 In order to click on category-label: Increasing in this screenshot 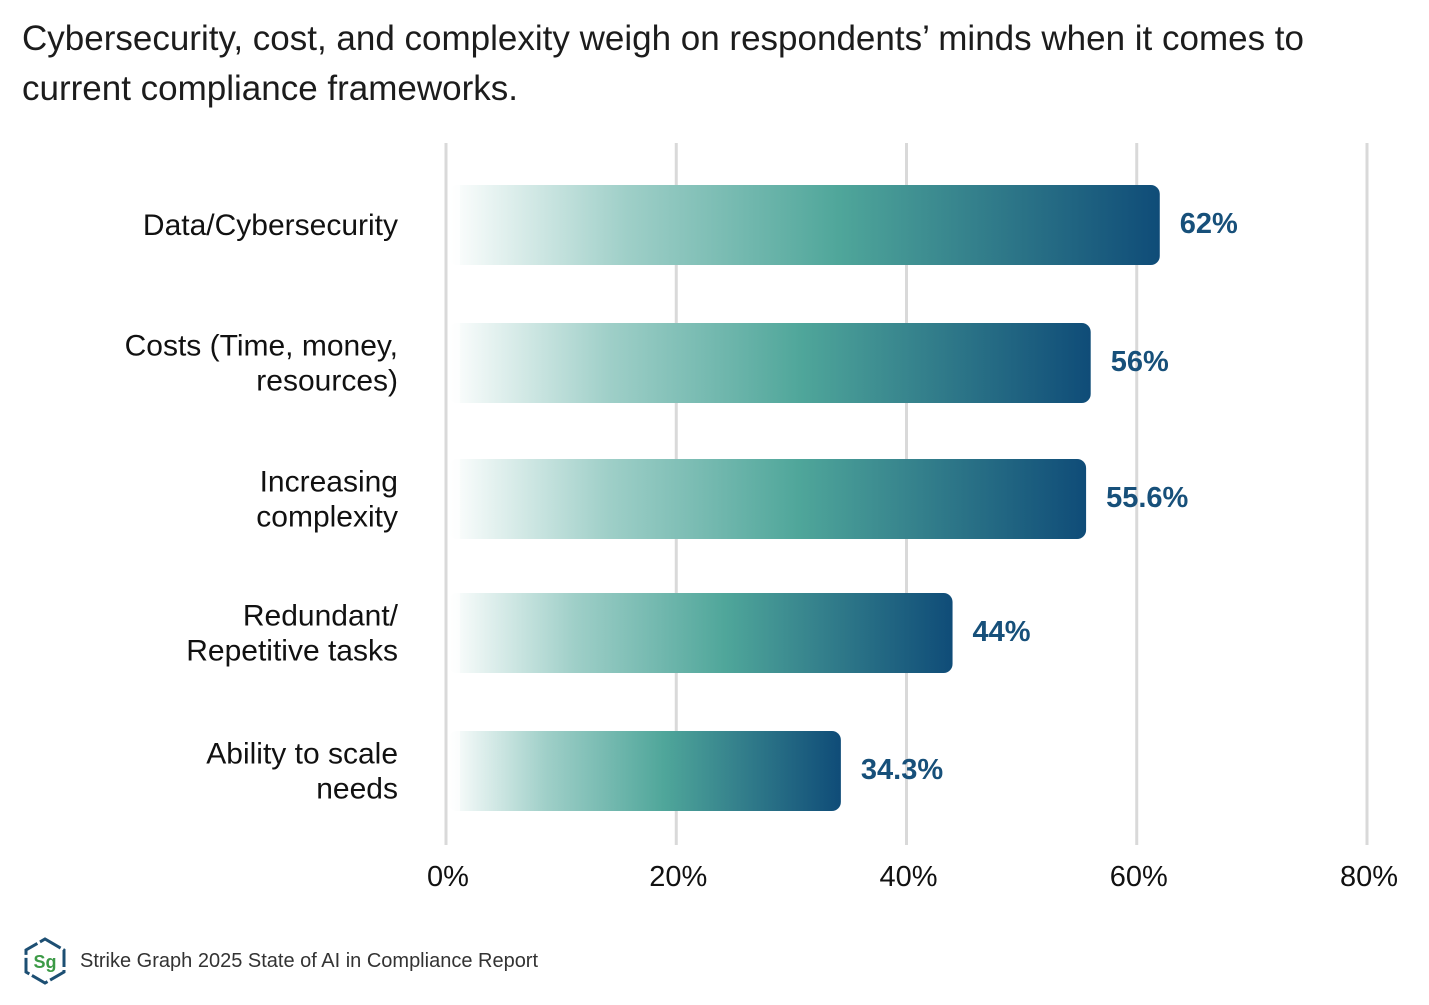, I will do `click(329, 482)`.